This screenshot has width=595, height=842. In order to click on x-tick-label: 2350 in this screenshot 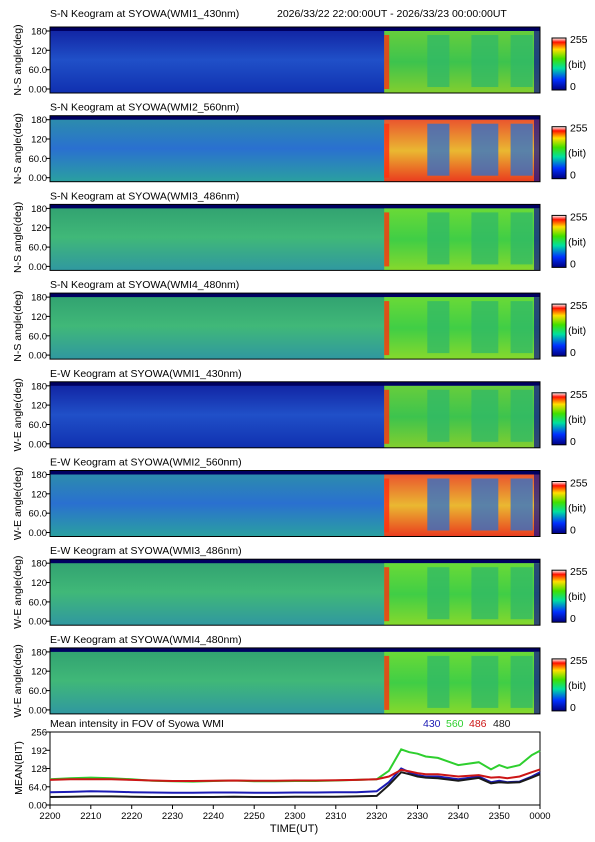, I will do `click(499, 816)`.